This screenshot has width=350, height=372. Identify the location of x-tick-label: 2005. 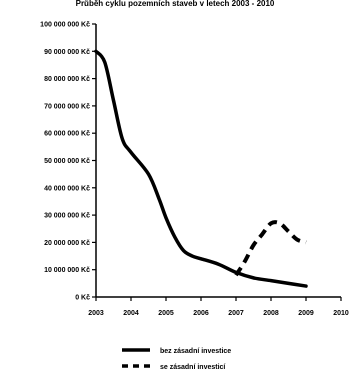
(166, 313).